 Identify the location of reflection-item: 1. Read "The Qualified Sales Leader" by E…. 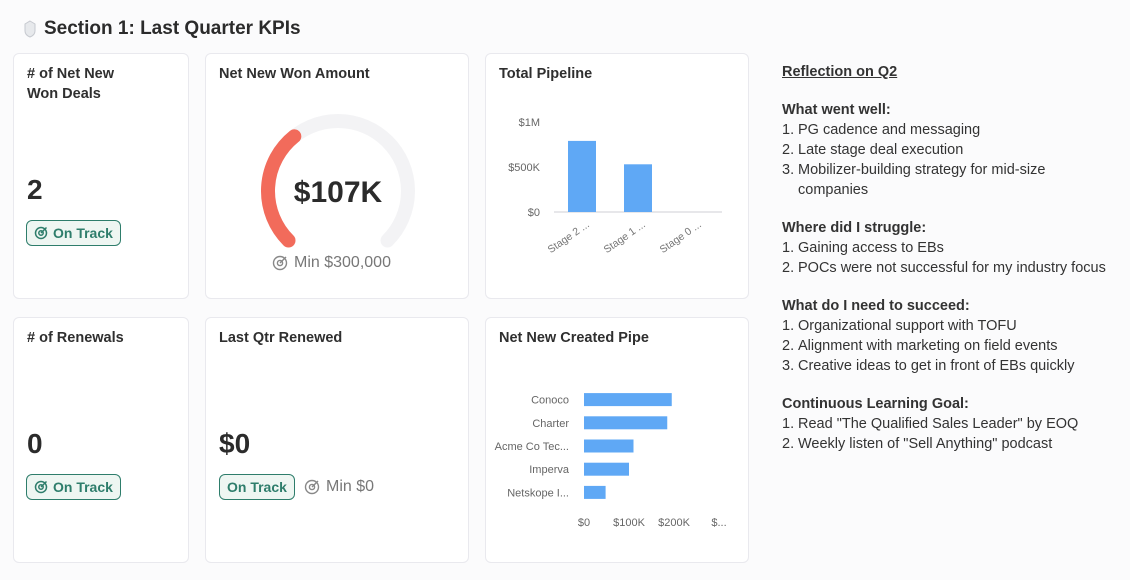
(930, 424).